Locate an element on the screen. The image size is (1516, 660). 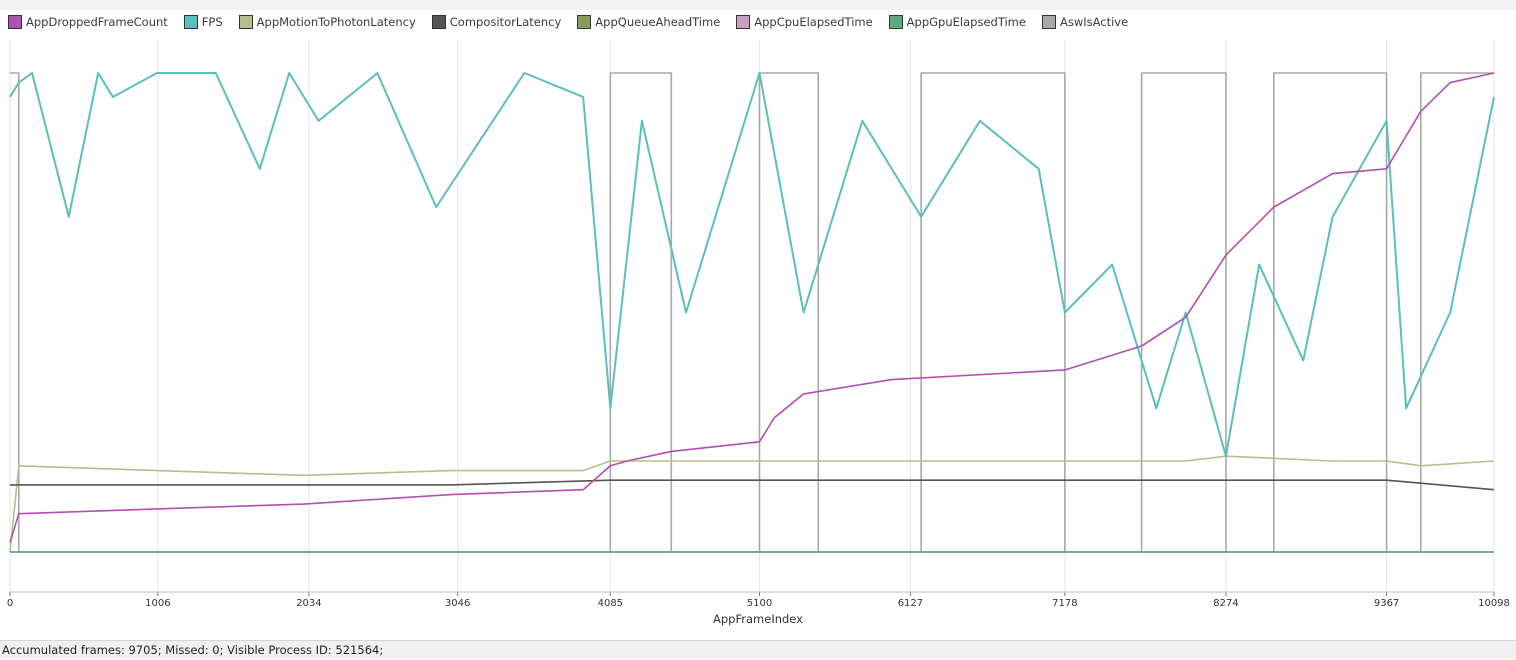
x-tick-label: 0 is located at coordinates (10, 603).